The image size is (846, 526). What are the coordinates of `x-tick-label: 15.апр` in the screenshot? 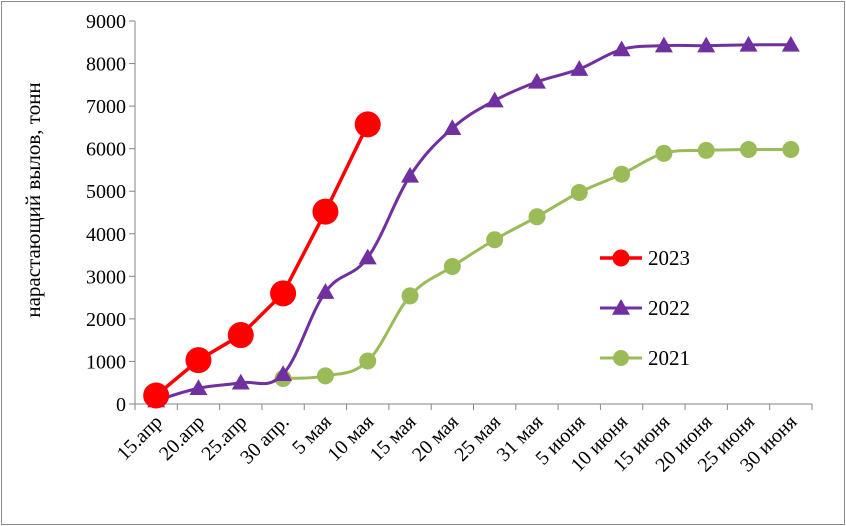 It's located at (140, 438).